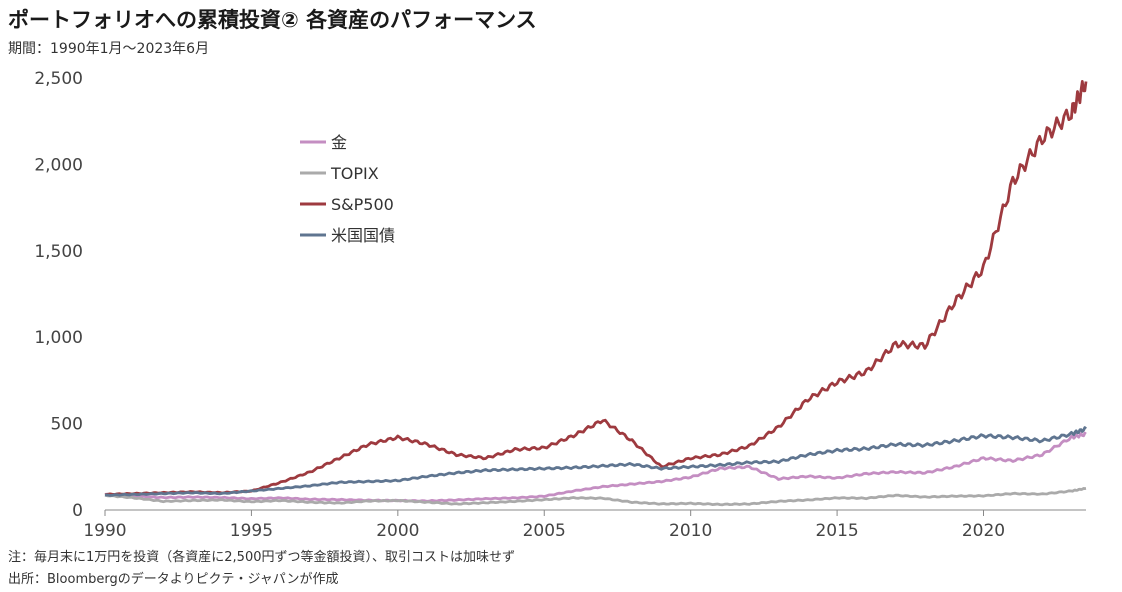 This screenshot has height=592, width=1122. What do you see at coordinates (836, 531) in the screenshot?
I see `x-tick-label: 2015` at bounding box center [836, 531].